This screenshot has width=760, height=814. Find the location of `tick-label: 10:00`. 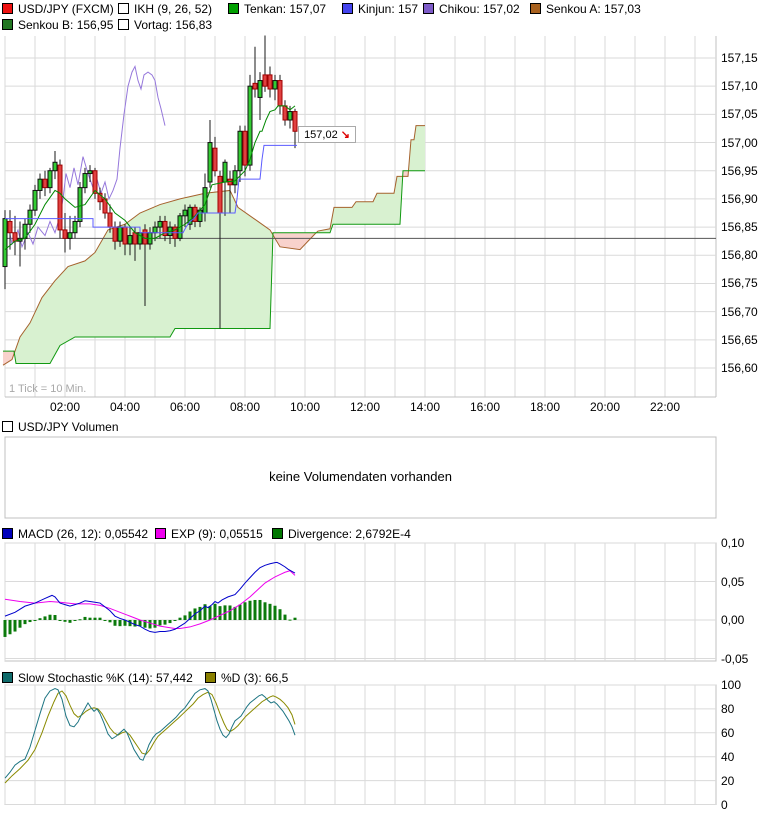

tick-label: 10:00 is located at coordinates (305, 407).